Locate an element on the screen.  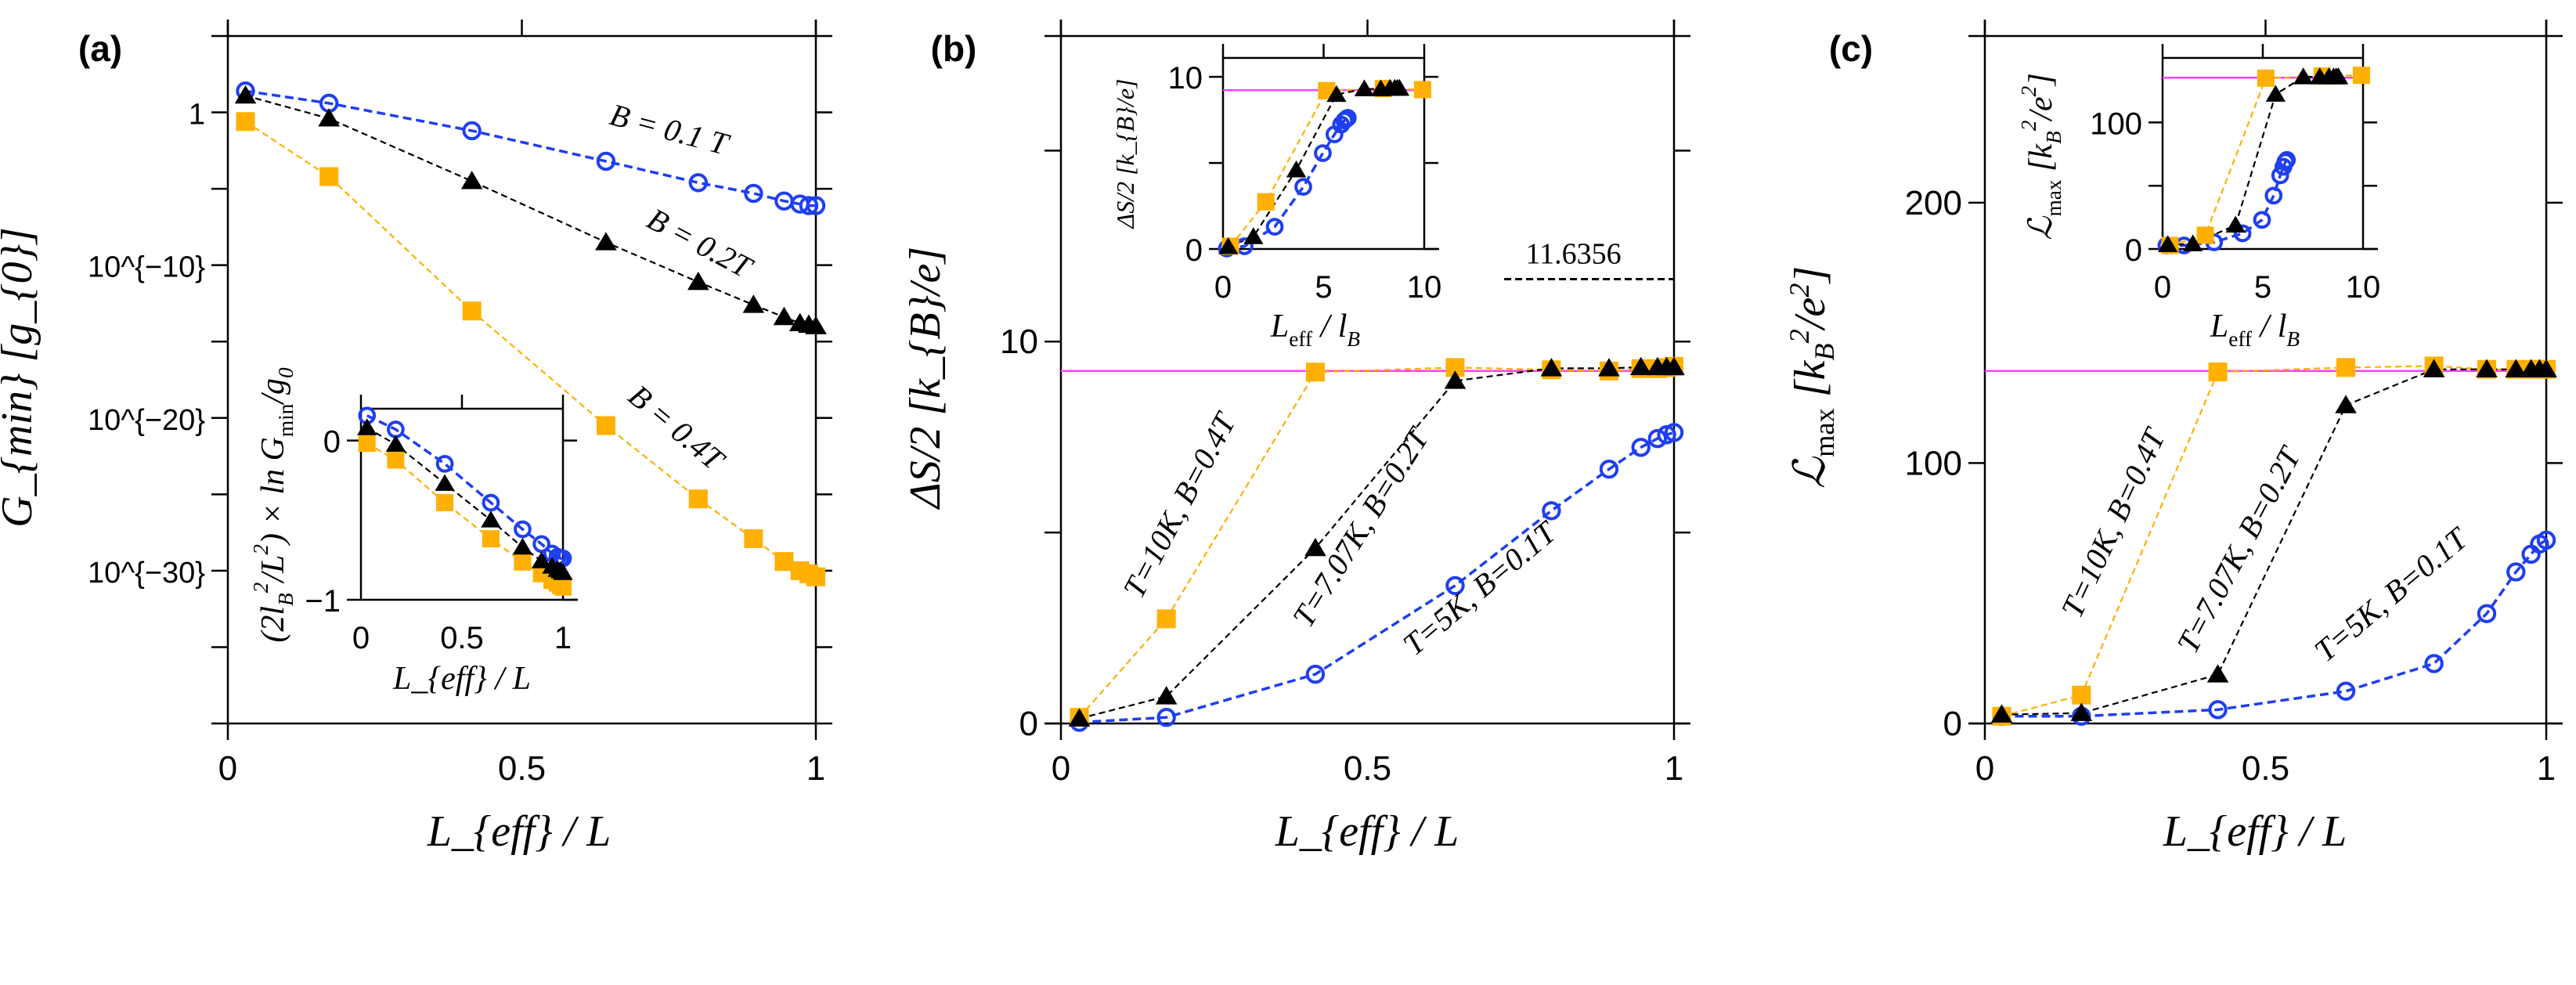
x-tick-label: 10 is located at coordinates (2363, 287).